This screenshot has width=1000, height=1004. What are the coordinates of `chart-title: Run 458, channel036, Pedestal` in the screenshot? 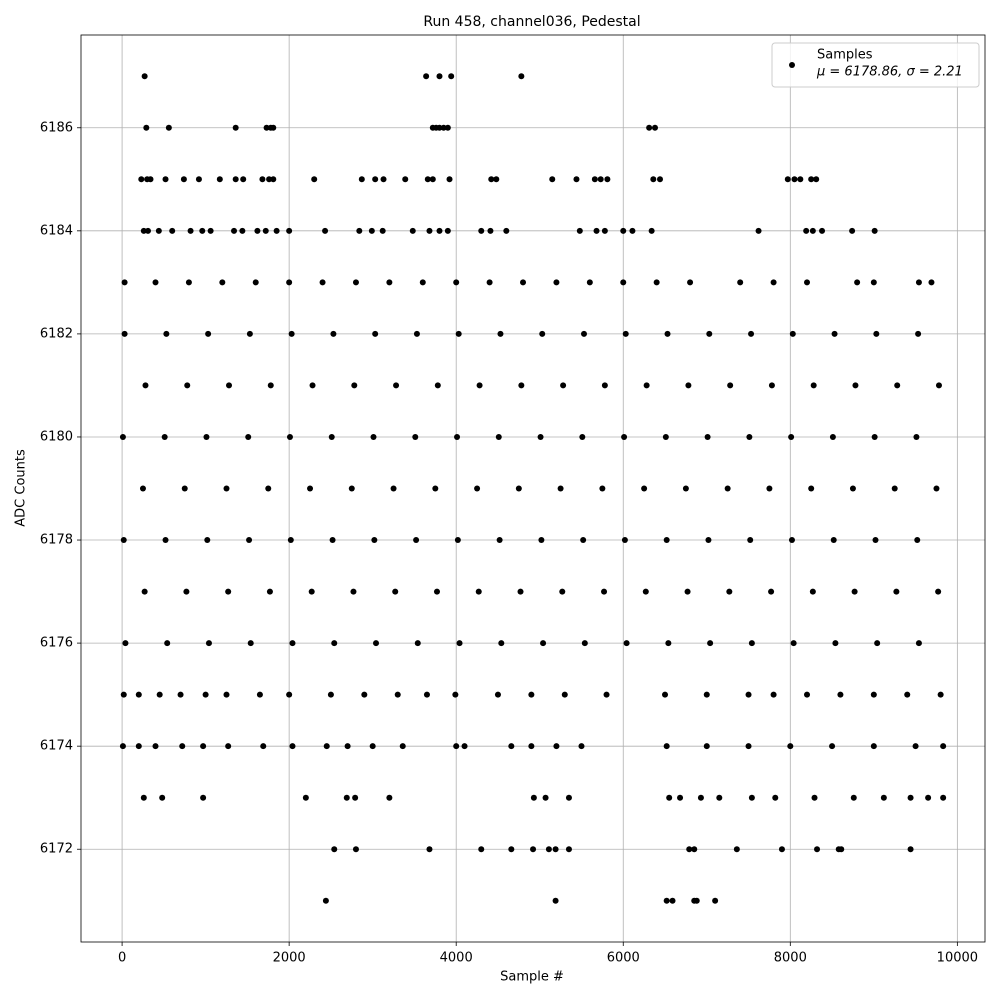 It's located at (531, 22).